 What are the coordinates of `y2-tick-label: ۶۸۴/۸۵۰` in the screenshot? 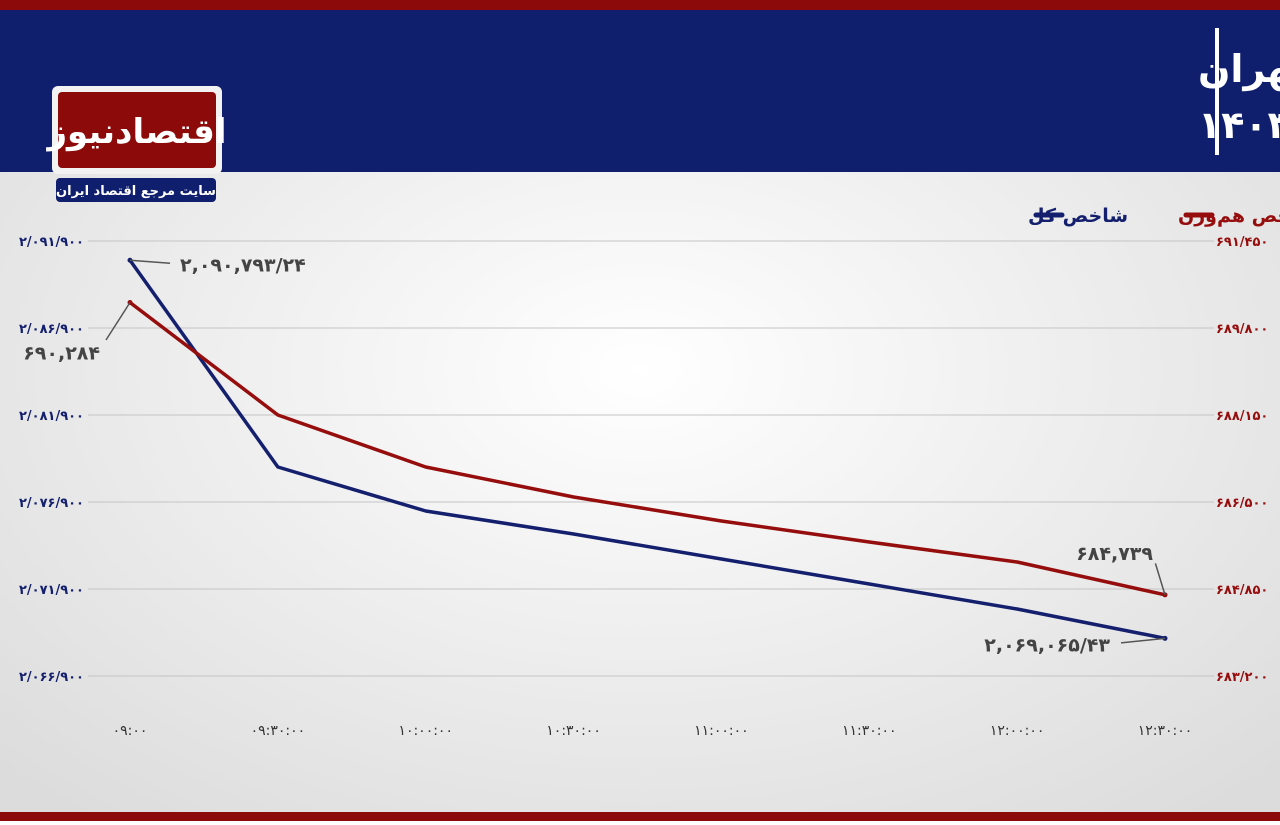 It's located at (1242, 590).